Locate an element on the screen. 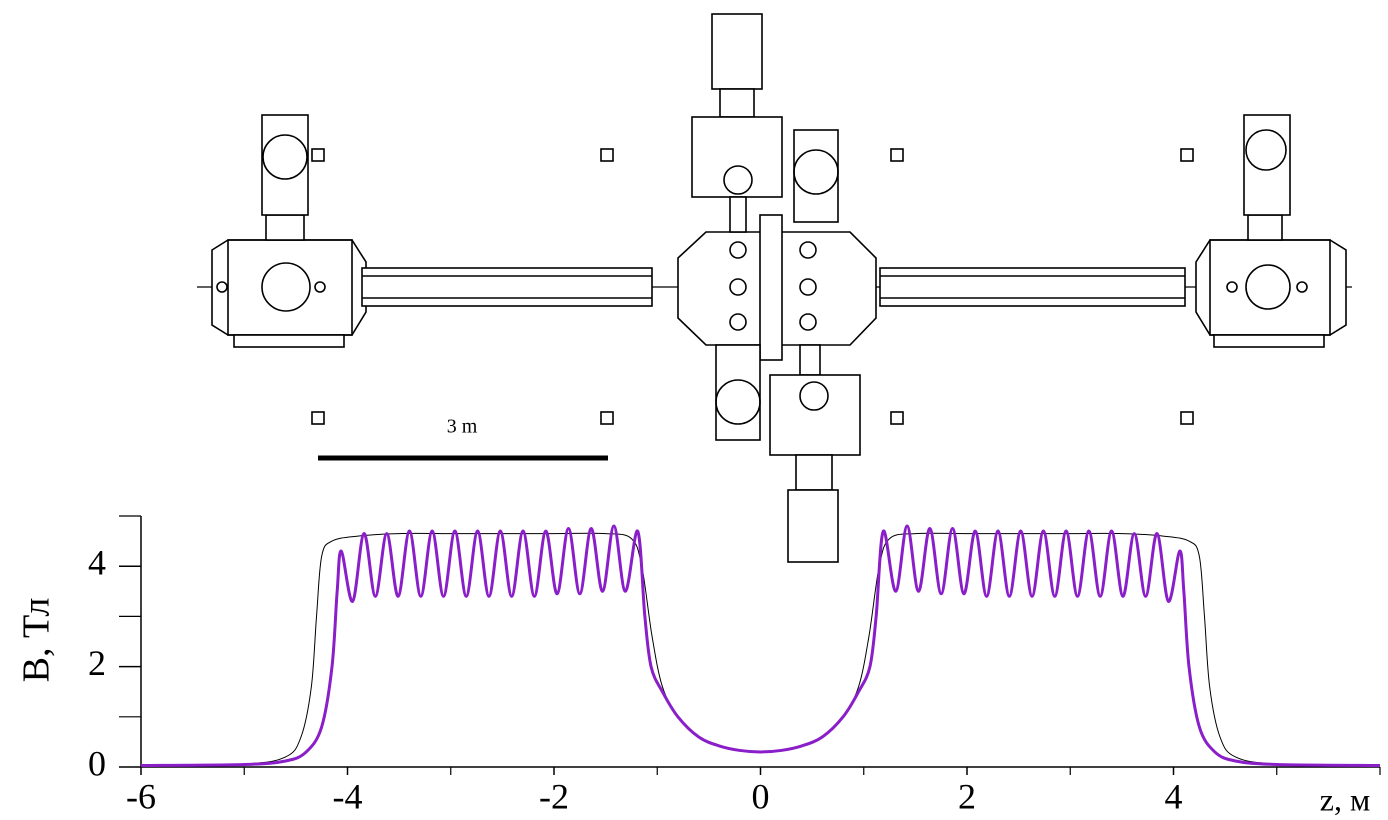 Image resolution: width=1388 pixels, height=820 pixels. x-tick-label: -2 is located at coordinates (554, 796).